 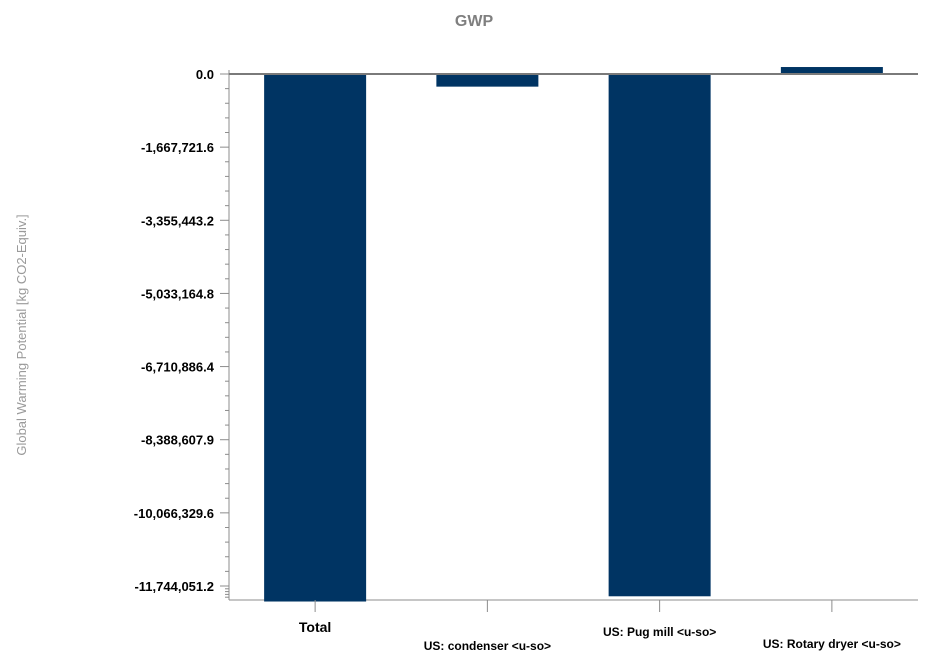 What do you see at coordinates (474, 21) in the screenshot?
I see `chart-title: GWP` at bounding box center [474, 21].